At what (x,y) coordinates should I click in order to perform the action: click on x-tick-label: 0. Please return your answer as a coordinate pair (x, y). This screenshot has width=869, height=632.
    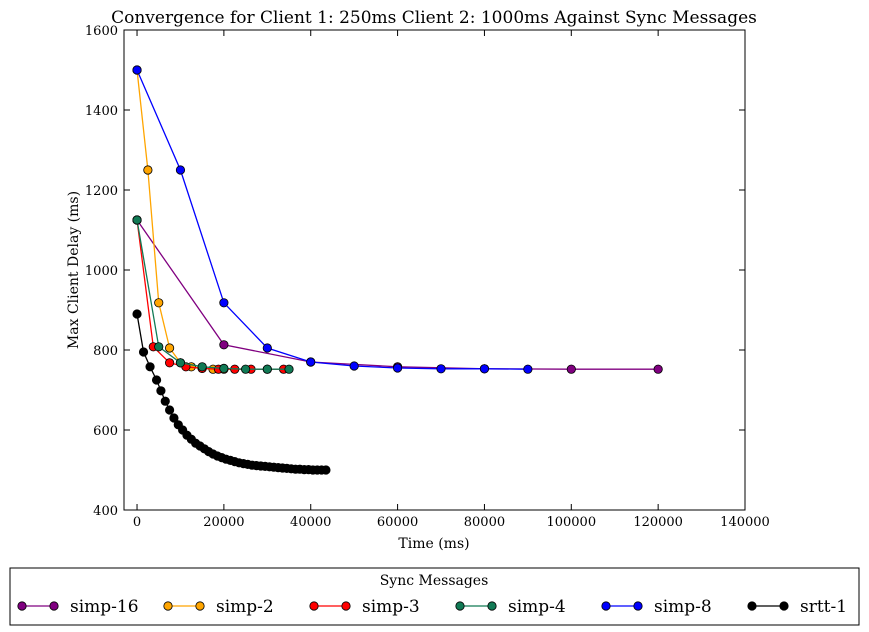
    Looking at the image, I should click on (137, 522).